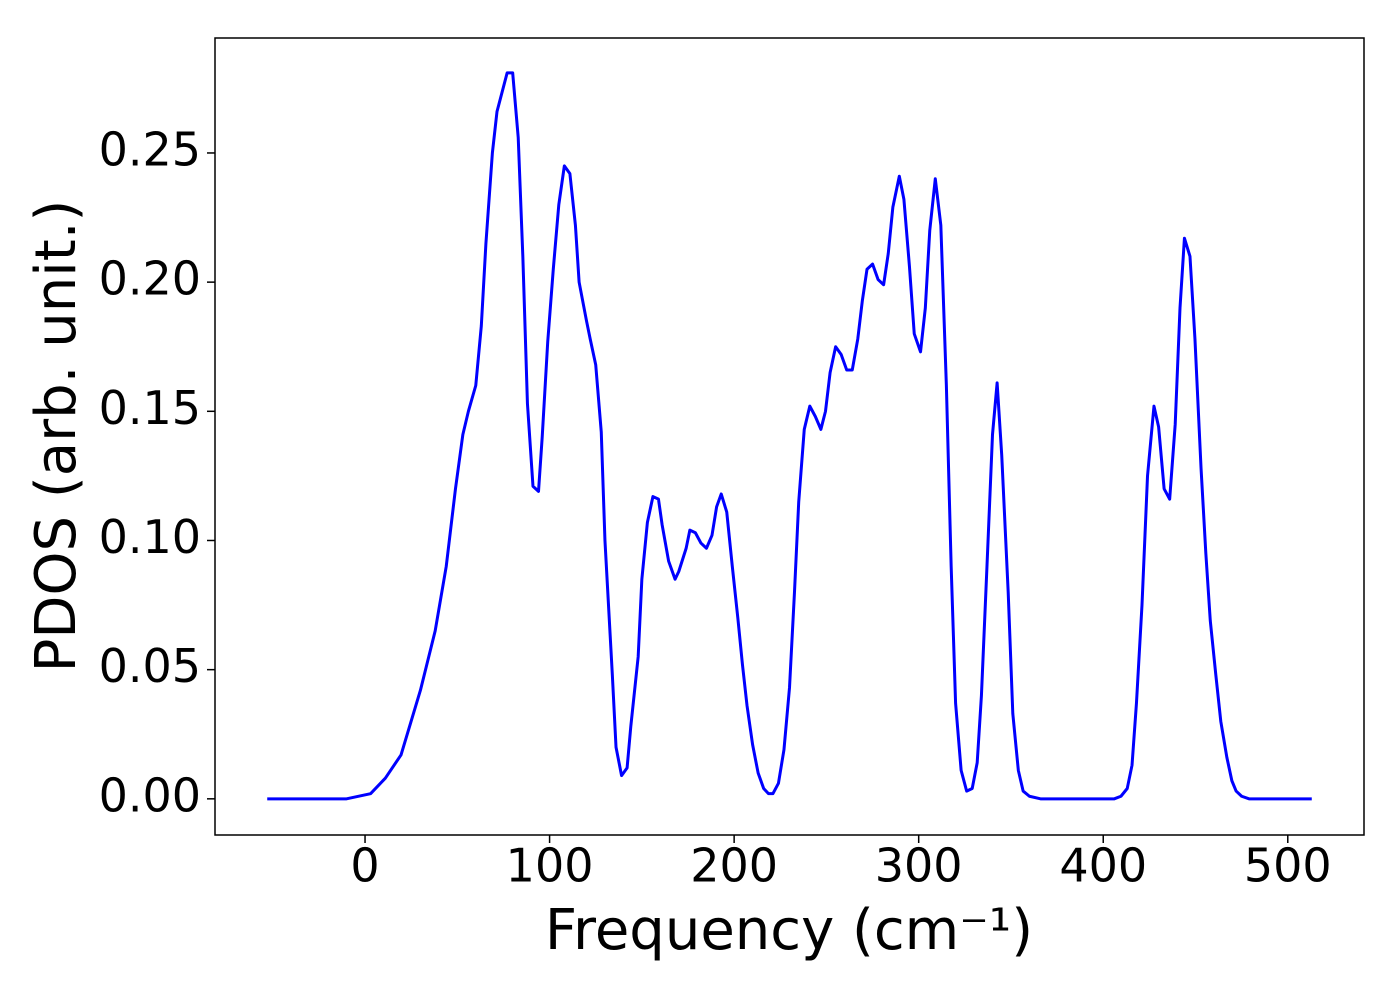  Describe the element at coordinates (150, 666) in the screenshot. I see `y-tick-label: 0.05` at that location.